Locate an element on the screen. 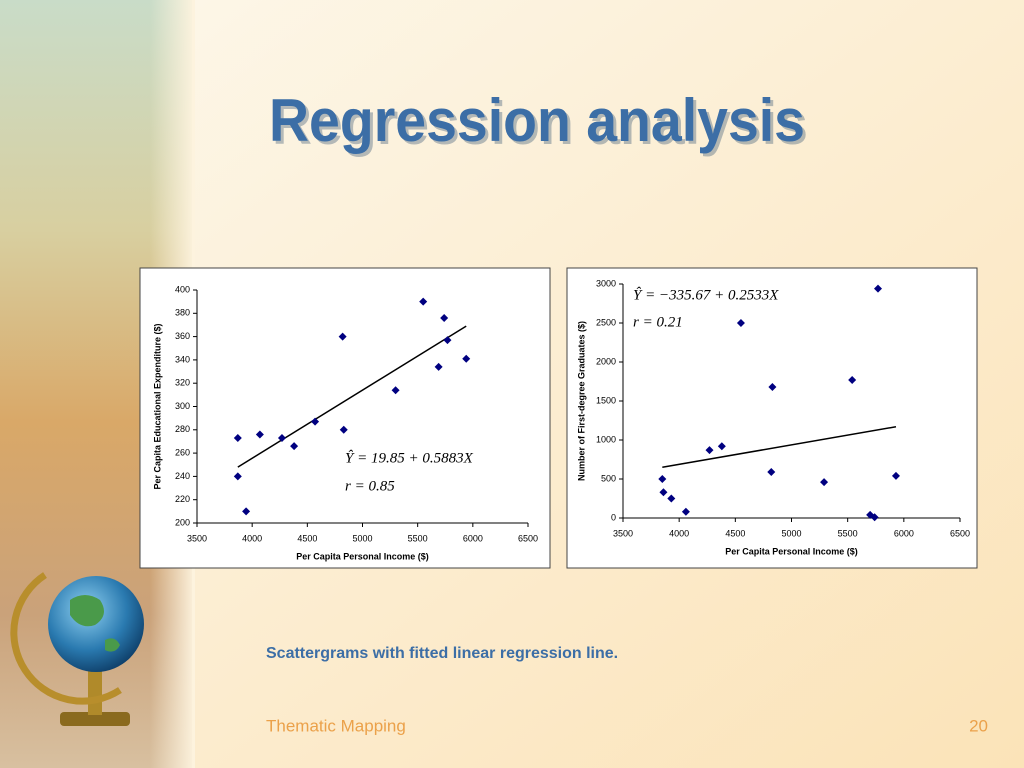  y-tick-label: 400 is located at coordinates (182, 289).